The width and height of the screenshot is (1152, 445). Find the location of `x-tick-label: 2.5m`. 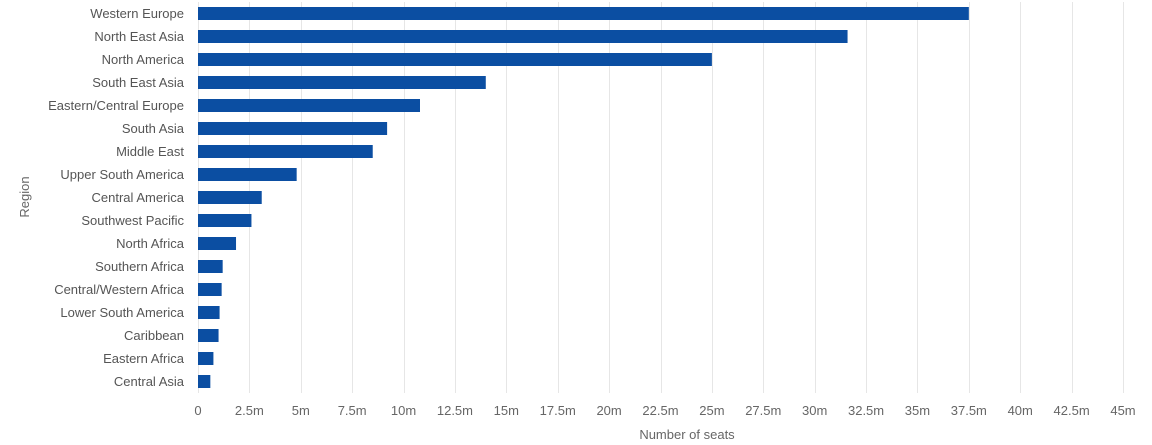

x-tick-label: 2.5m is located at coordinates (249, 410).